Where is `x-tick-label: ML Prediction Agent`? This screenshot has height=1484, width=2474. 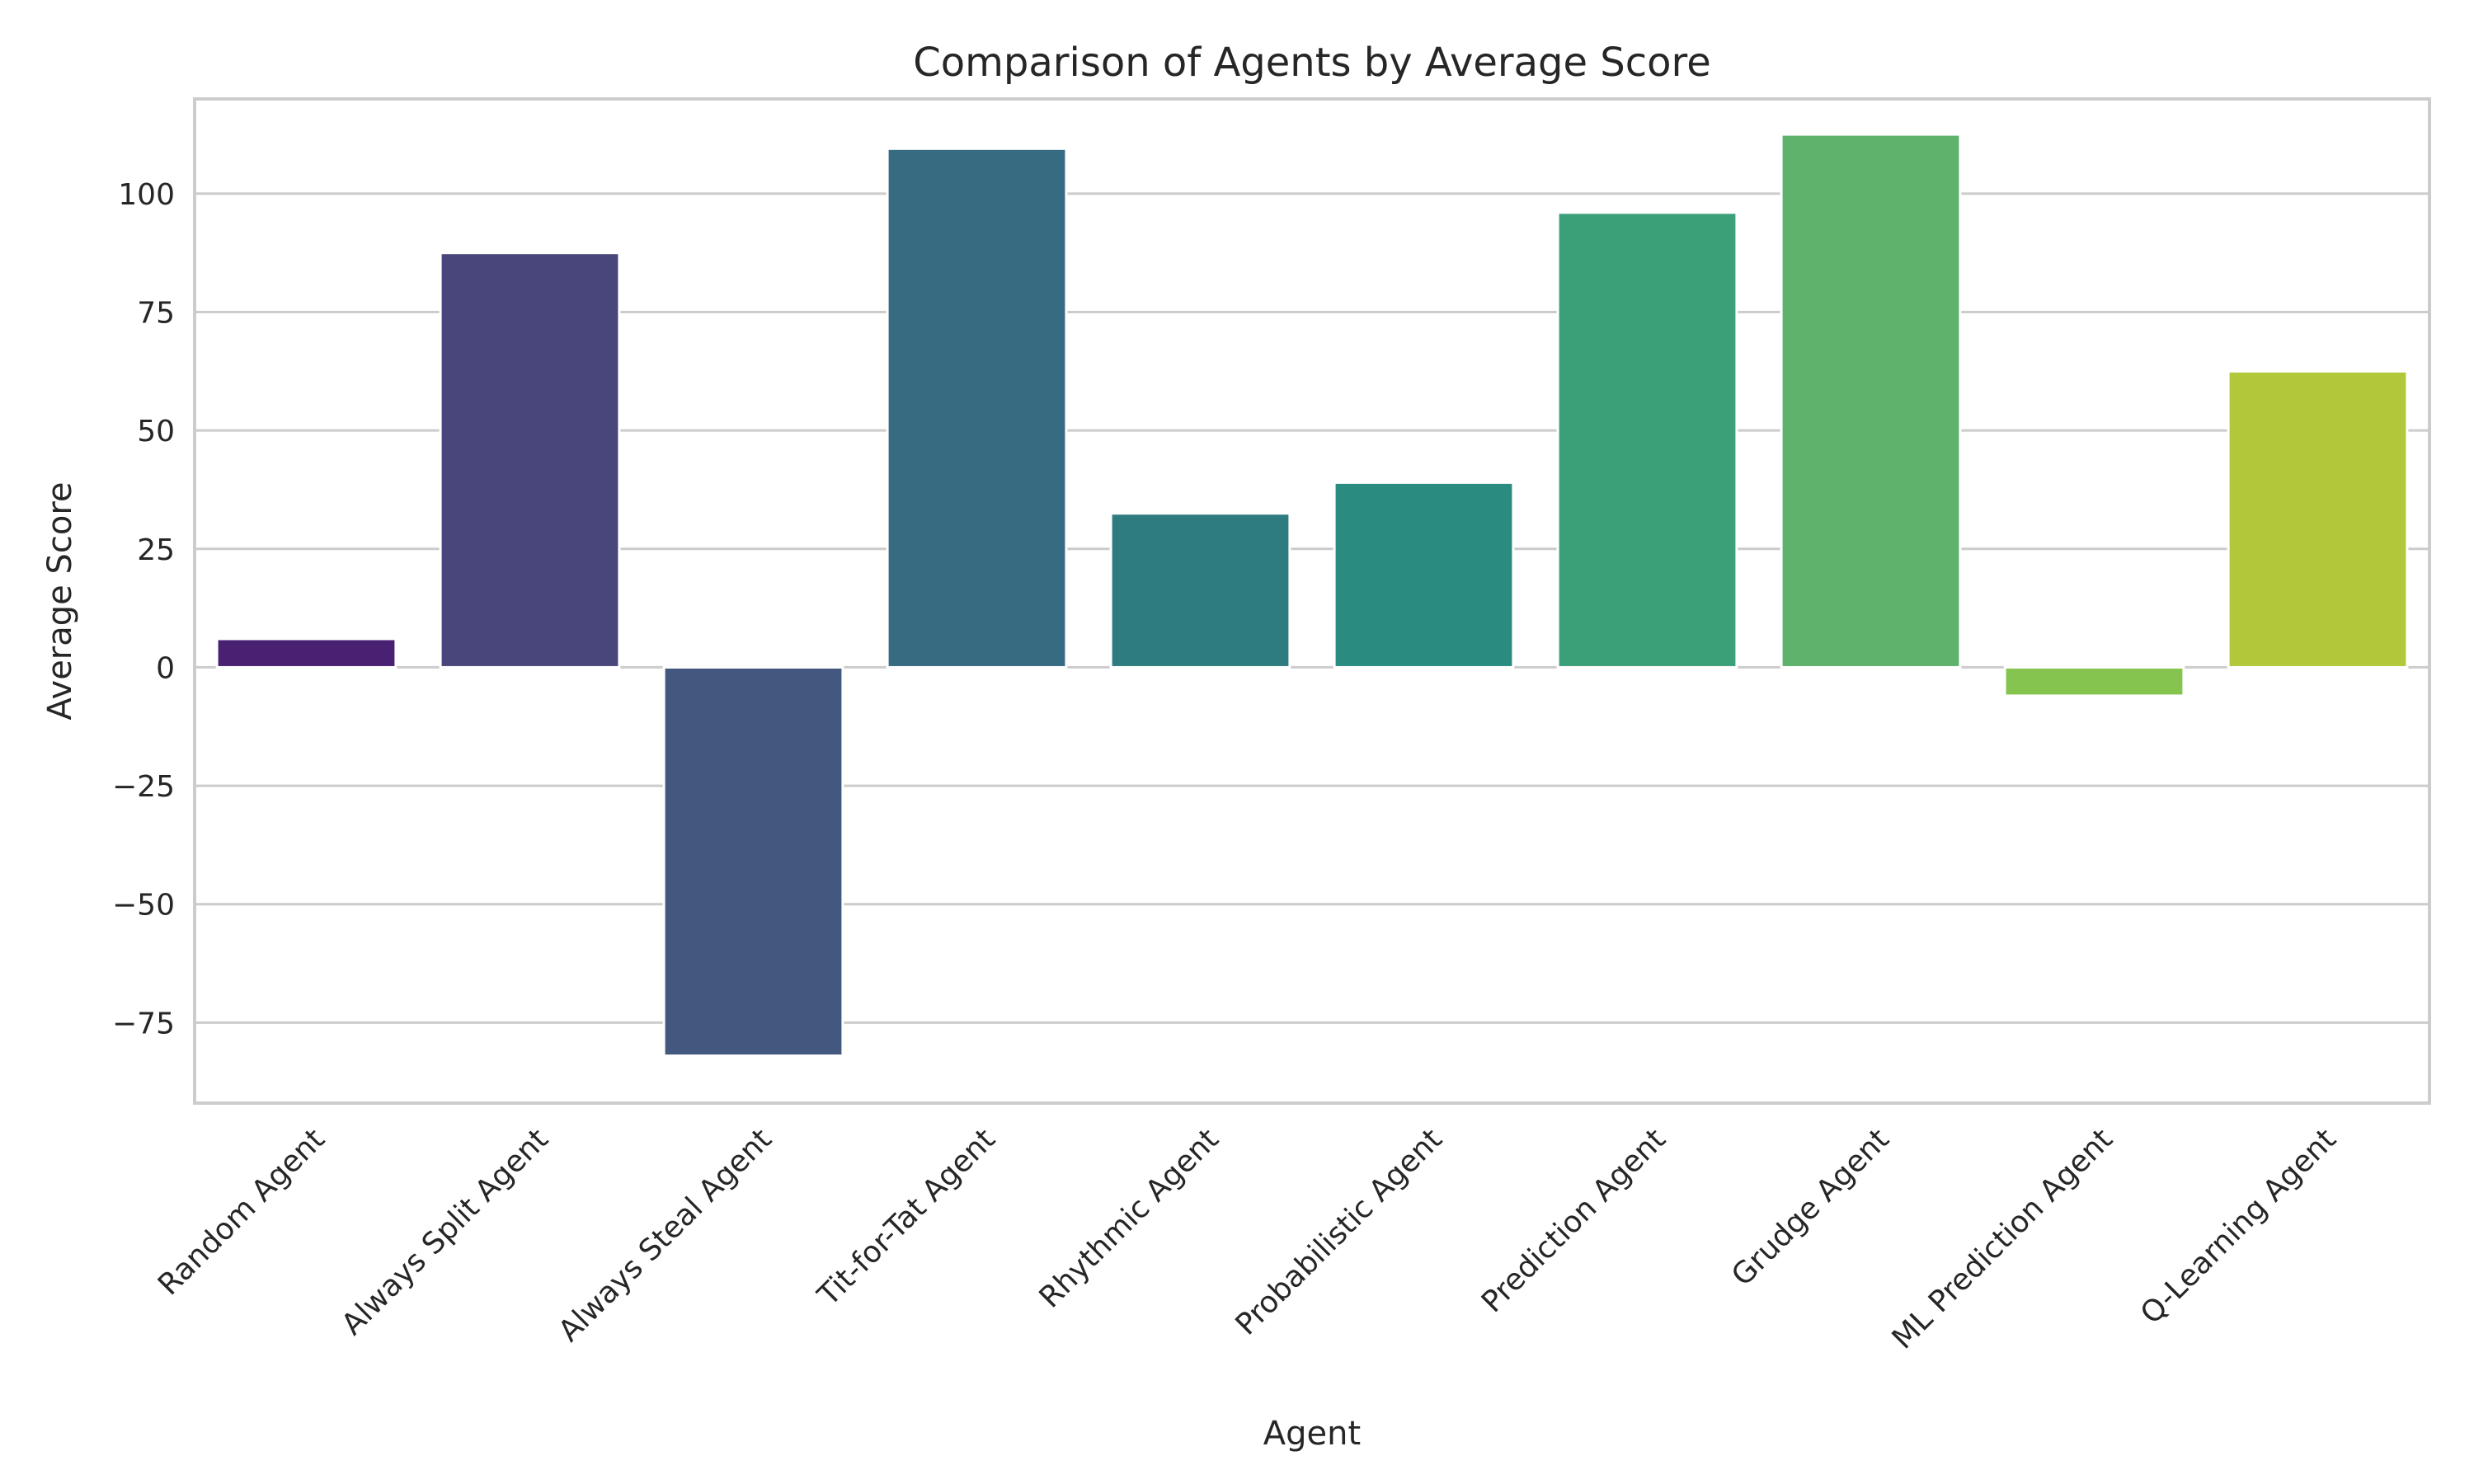
x-tick-label: ML Prediction Agent is located at coordinates (2002, 1238).